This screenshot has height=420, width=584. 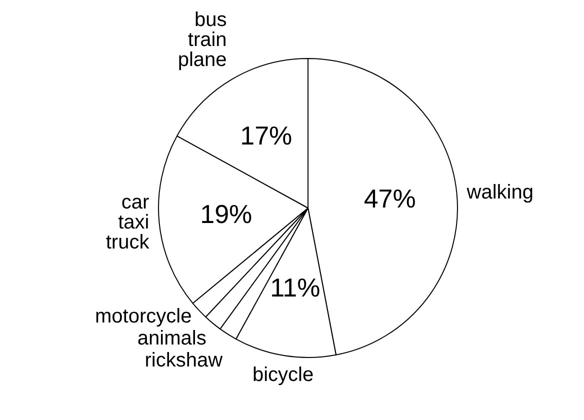 I want to click on slice-label: car taxi truck, so click(x=128, y=223).